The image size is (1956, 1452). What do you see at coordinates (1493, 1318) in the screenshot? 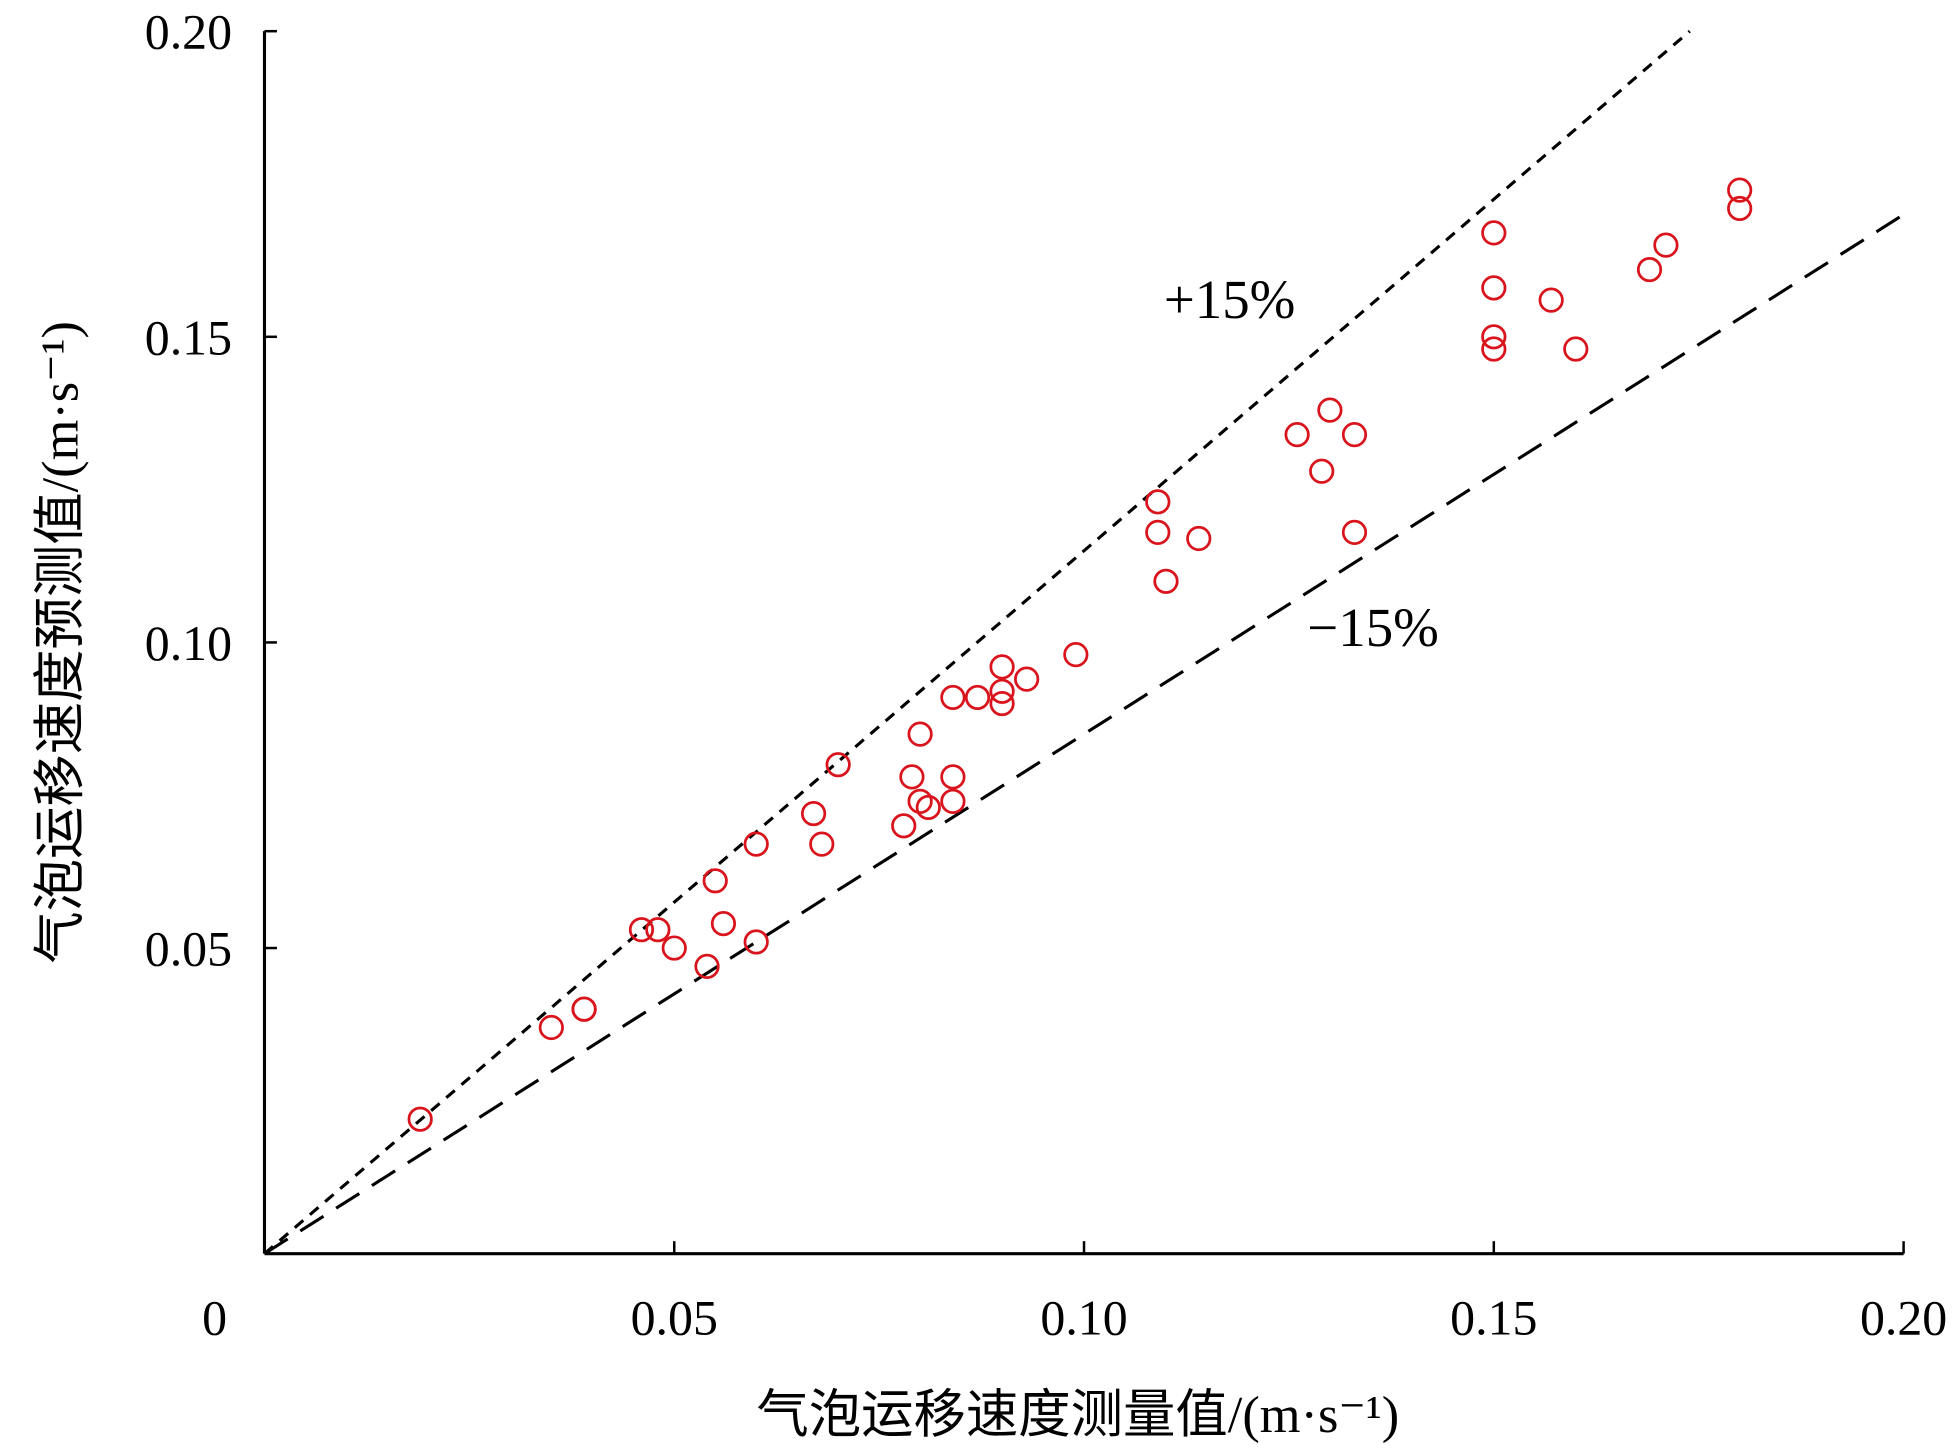
I see `x-tick-label: 0.15` at bounding box center [1493, 1318].